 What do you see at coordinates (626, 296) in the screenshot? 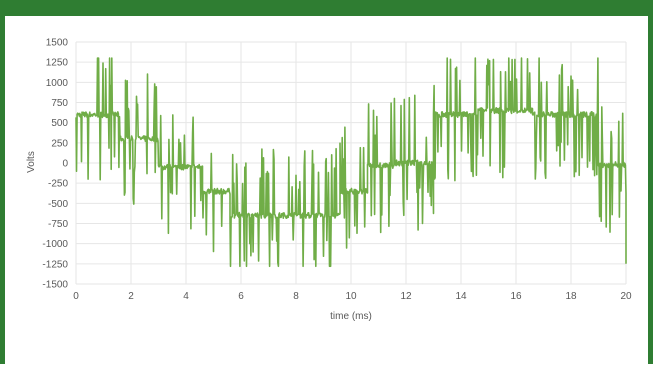
I see `x-tick-label: 20` at bounding box center [626, 296].